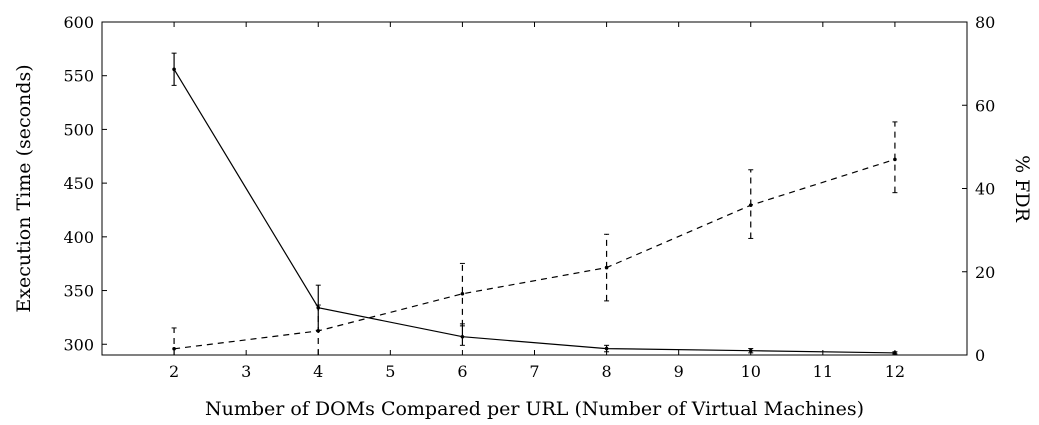  I want to click on y-tick-label: 300, so click(78, 344).